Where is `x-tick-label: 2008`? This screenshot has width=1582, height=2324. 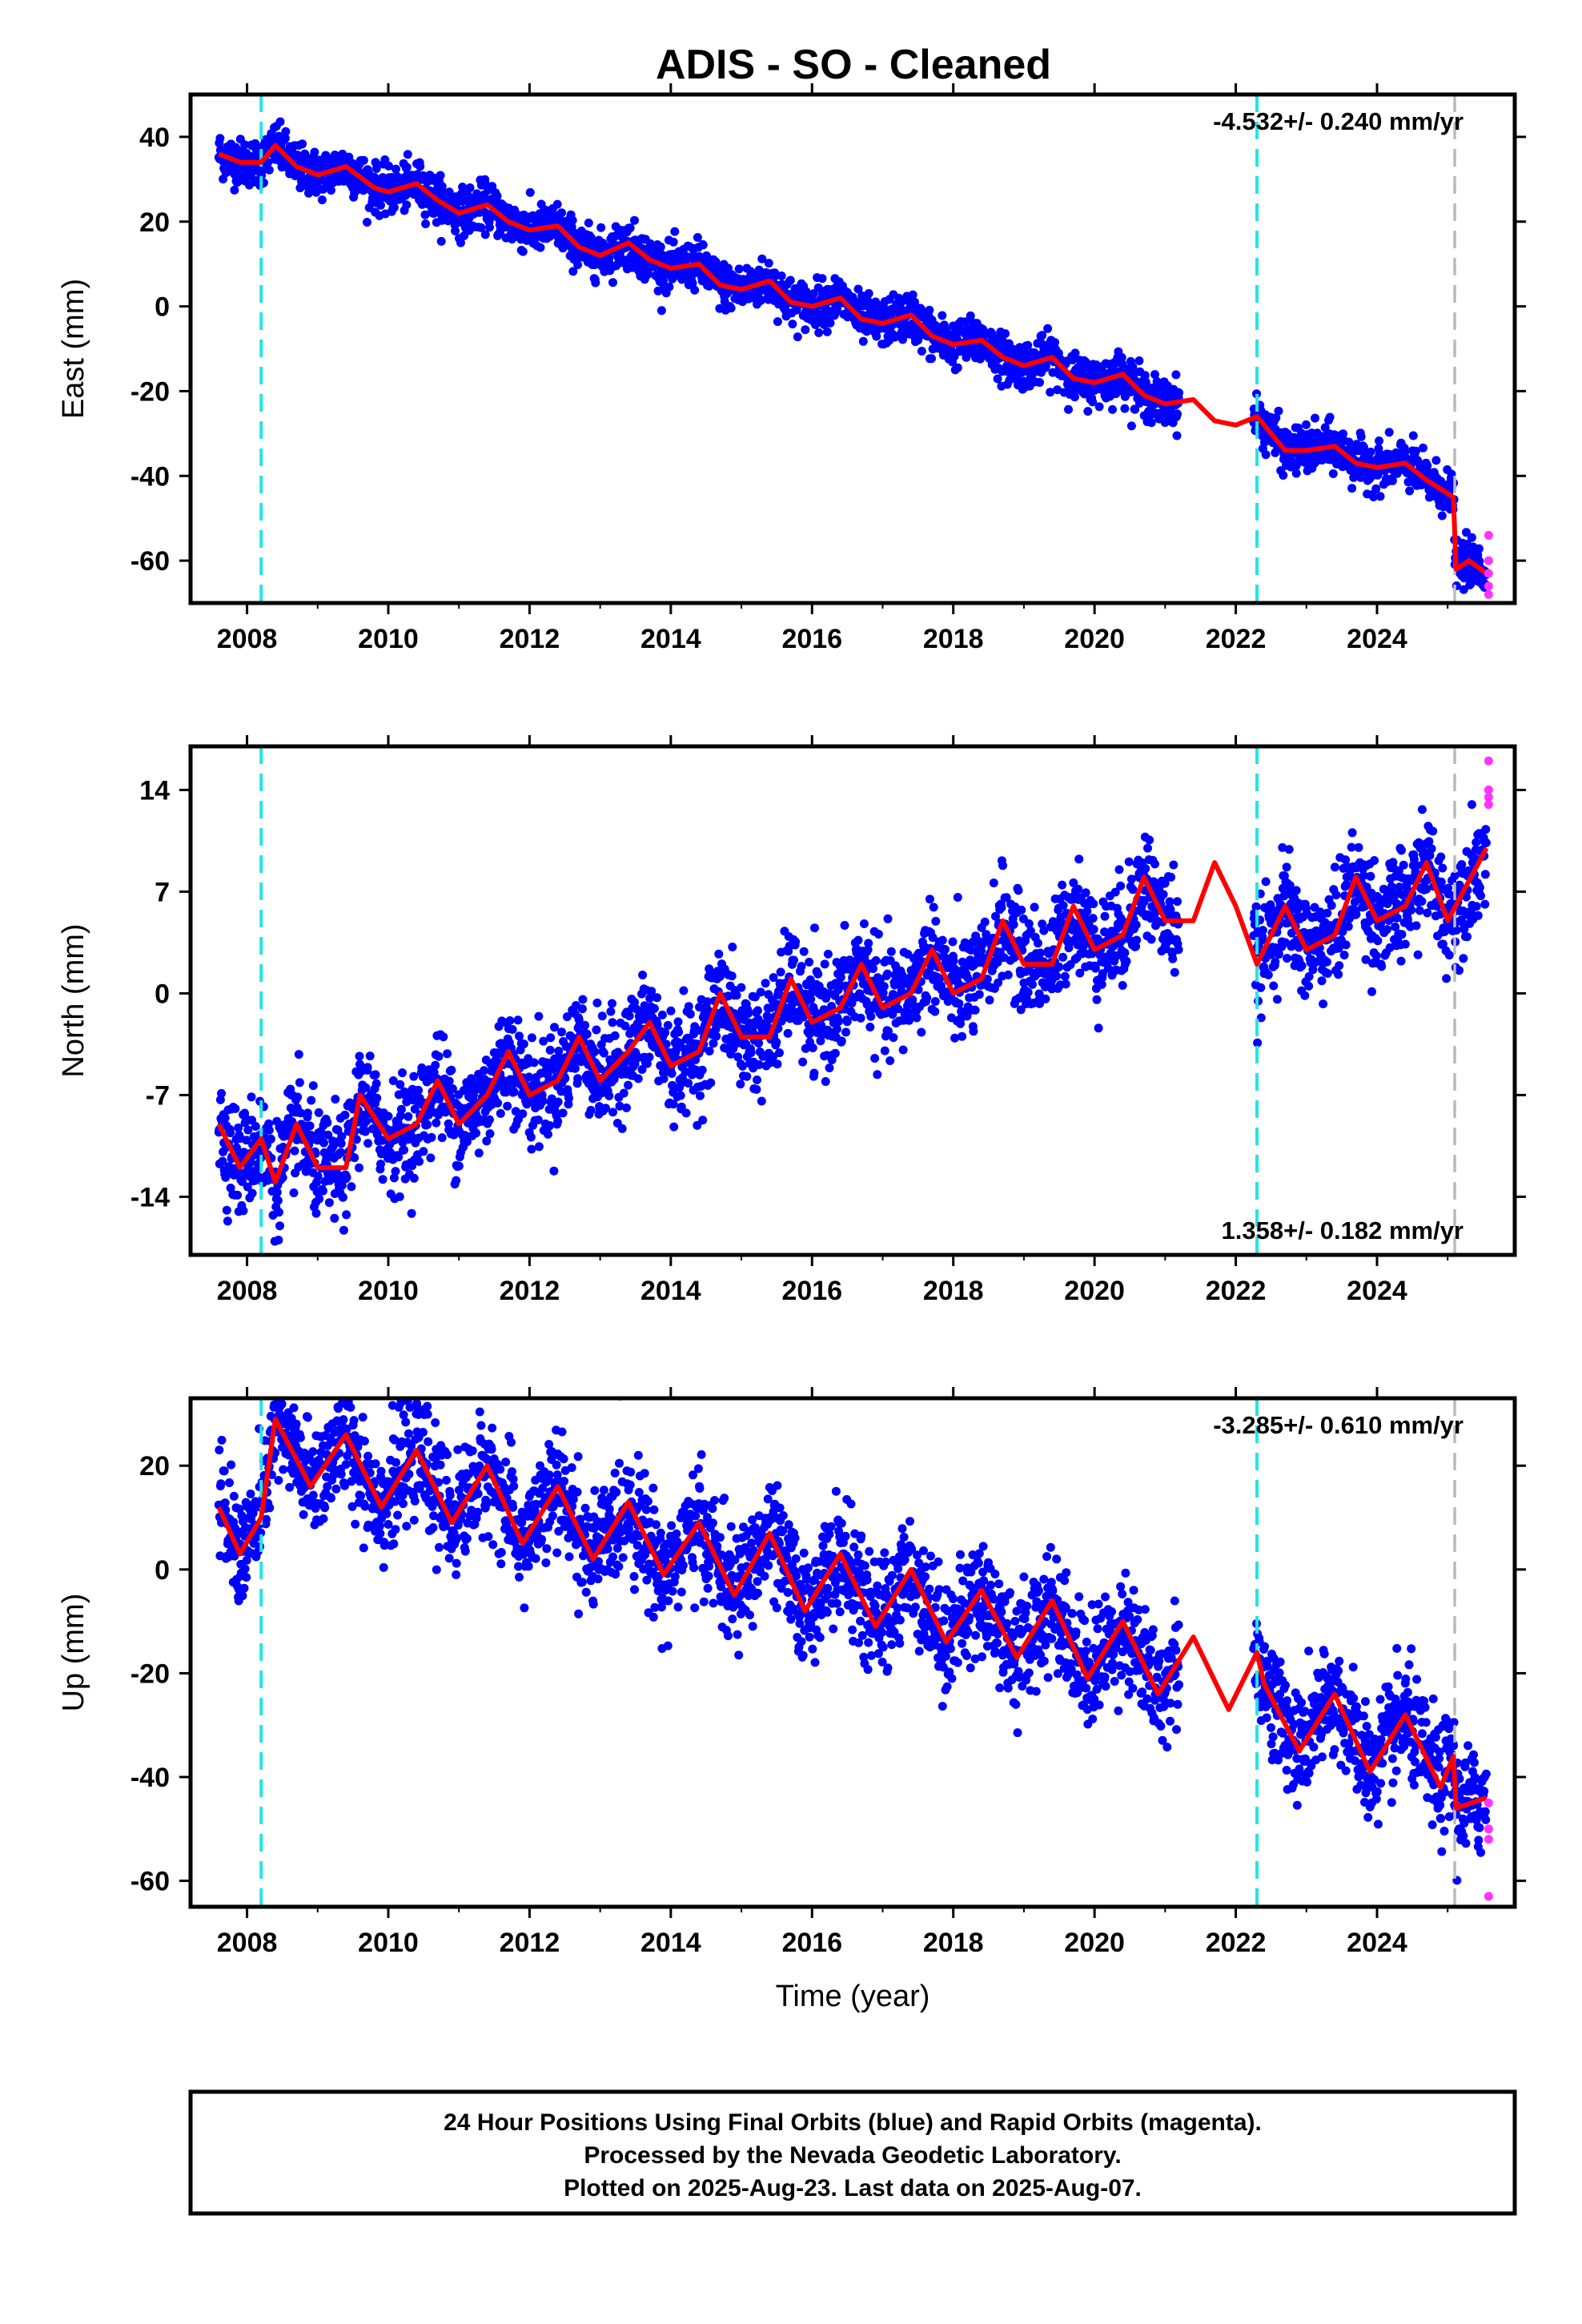
x-tick-label: 2008 is located at coordinates (248, 639).